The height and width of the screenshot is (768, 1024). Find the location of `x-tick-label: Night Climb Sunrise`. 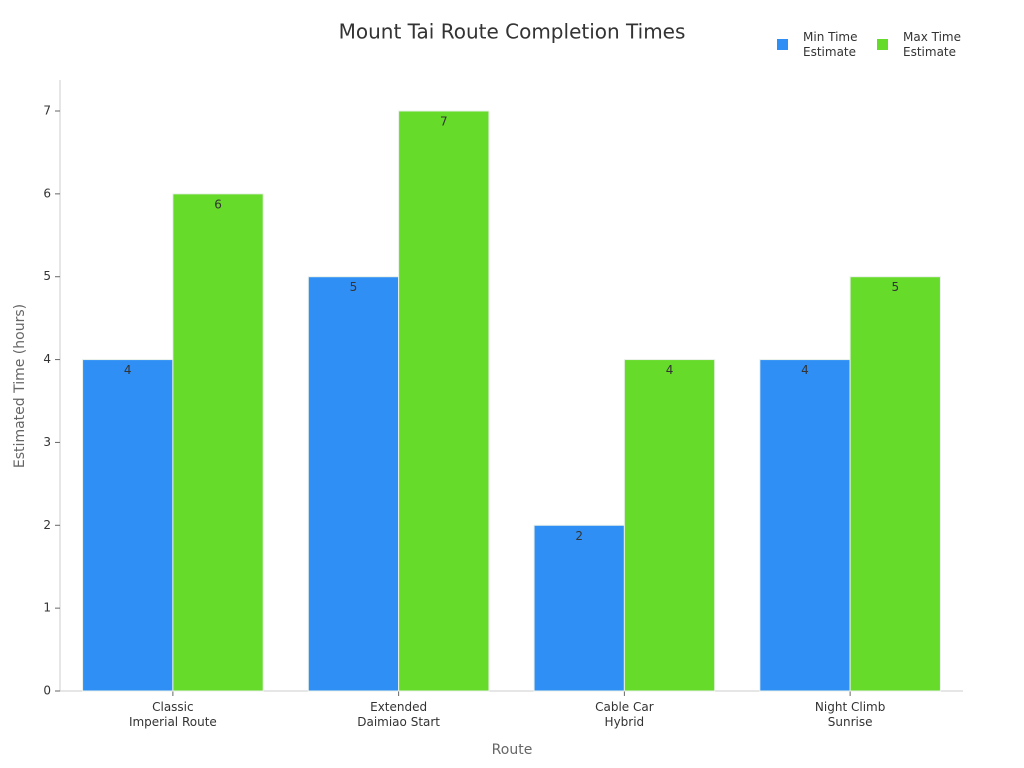

x-tick-label: Night Climb Sunrise is located at coordinates (850, 714).